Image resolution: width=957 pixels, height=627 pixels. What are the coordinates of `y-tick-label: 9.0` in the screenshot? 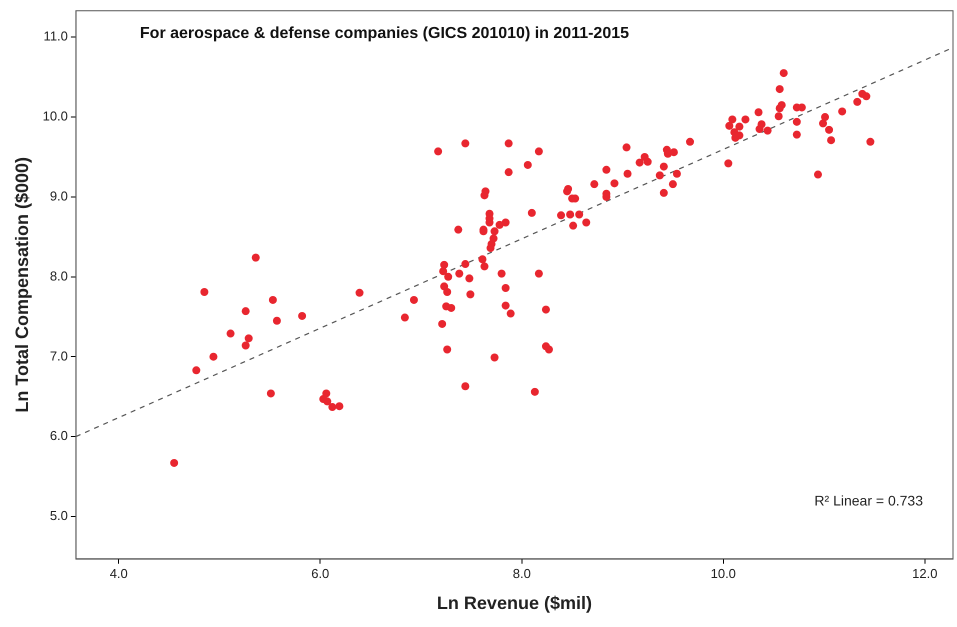 It's located at (59, 196).